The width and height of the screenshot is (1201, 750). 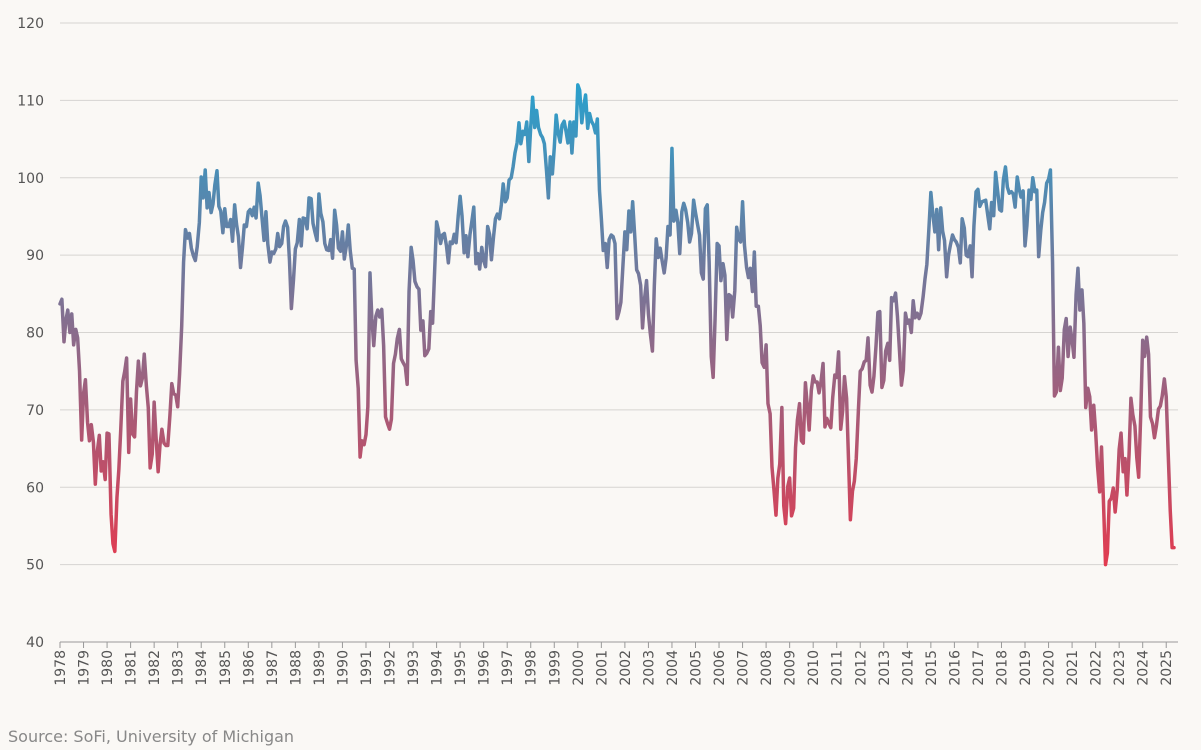 I want to click on x-tick-label: 2015, so click(x=932, y=668).